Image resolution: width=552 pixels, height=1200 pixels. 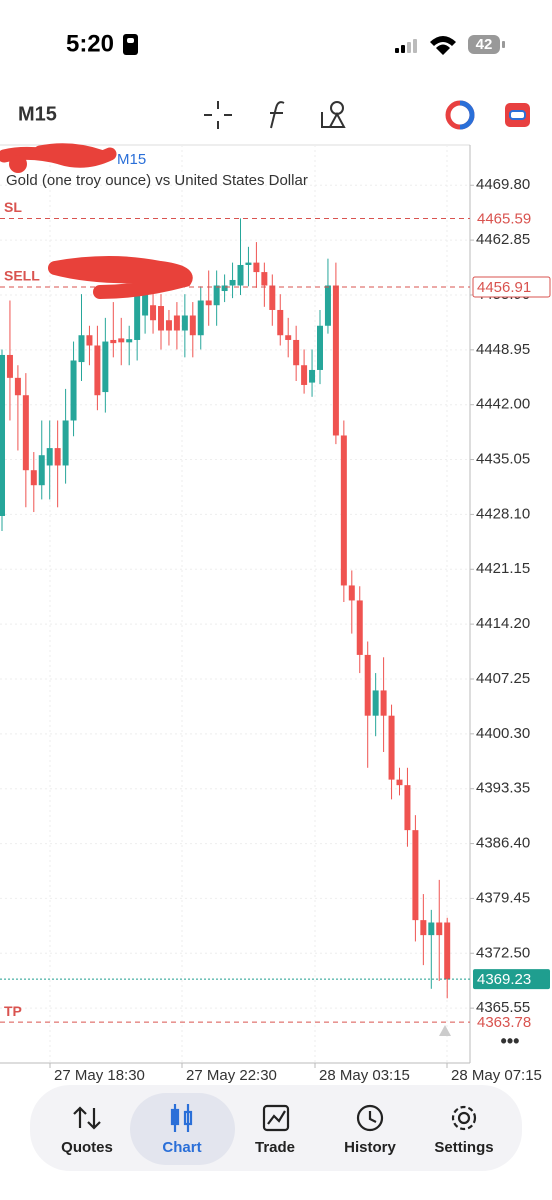 I want to click on nav-selected, so click(x=182, y=1129).